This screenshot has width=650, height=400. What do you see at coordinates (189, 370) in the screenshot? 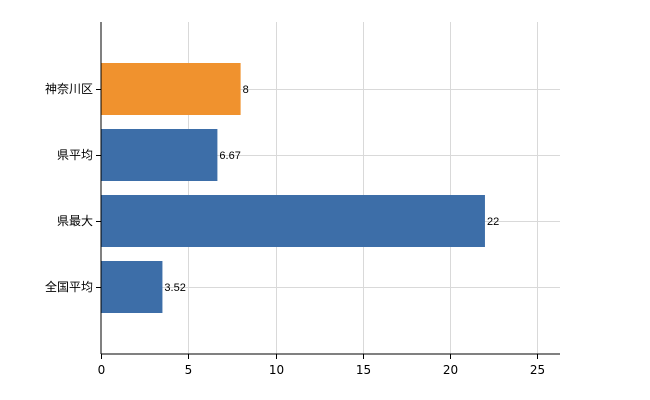
I see `x-tick-label: 5` at bounding box center [189, 370].